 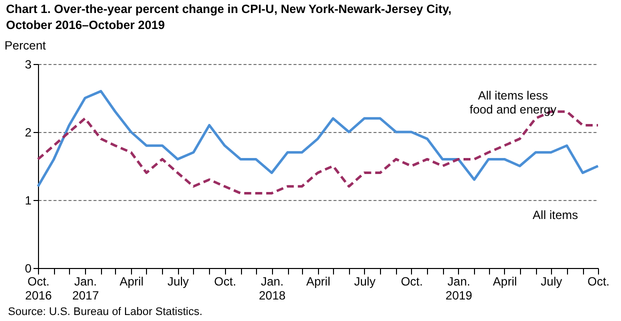 What do you see at coordinates (555, 215) in the screenshot?
I see `text: All items` at bounding box center [555, 215].